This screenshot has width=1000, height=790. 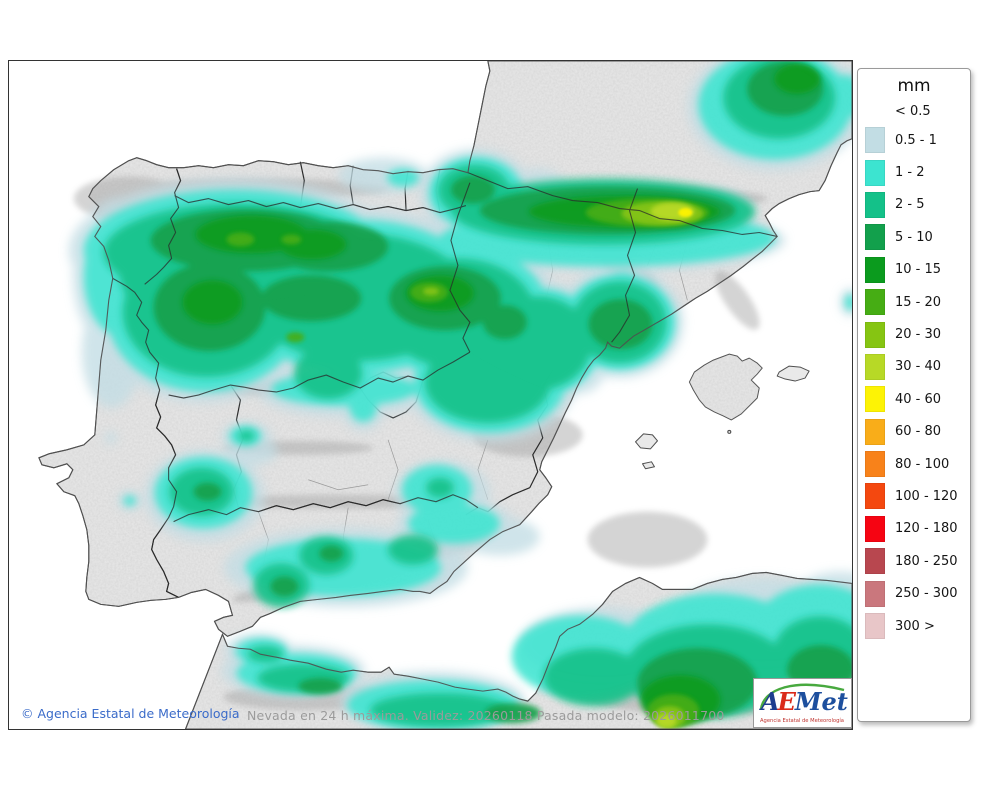 I want to click on legend-entry: 250 - 300, so click(x=914, y=593).